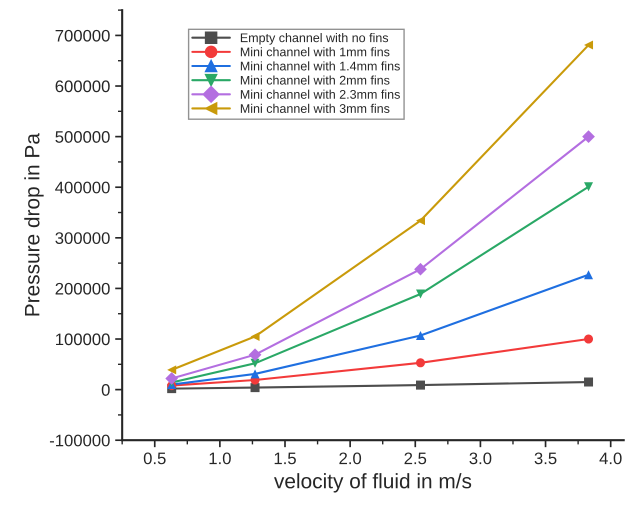  What do you see at coordinates (285, 458) in the screenshot?
I see `x-tick-label: 1.5` at bounding box center [285, 458].